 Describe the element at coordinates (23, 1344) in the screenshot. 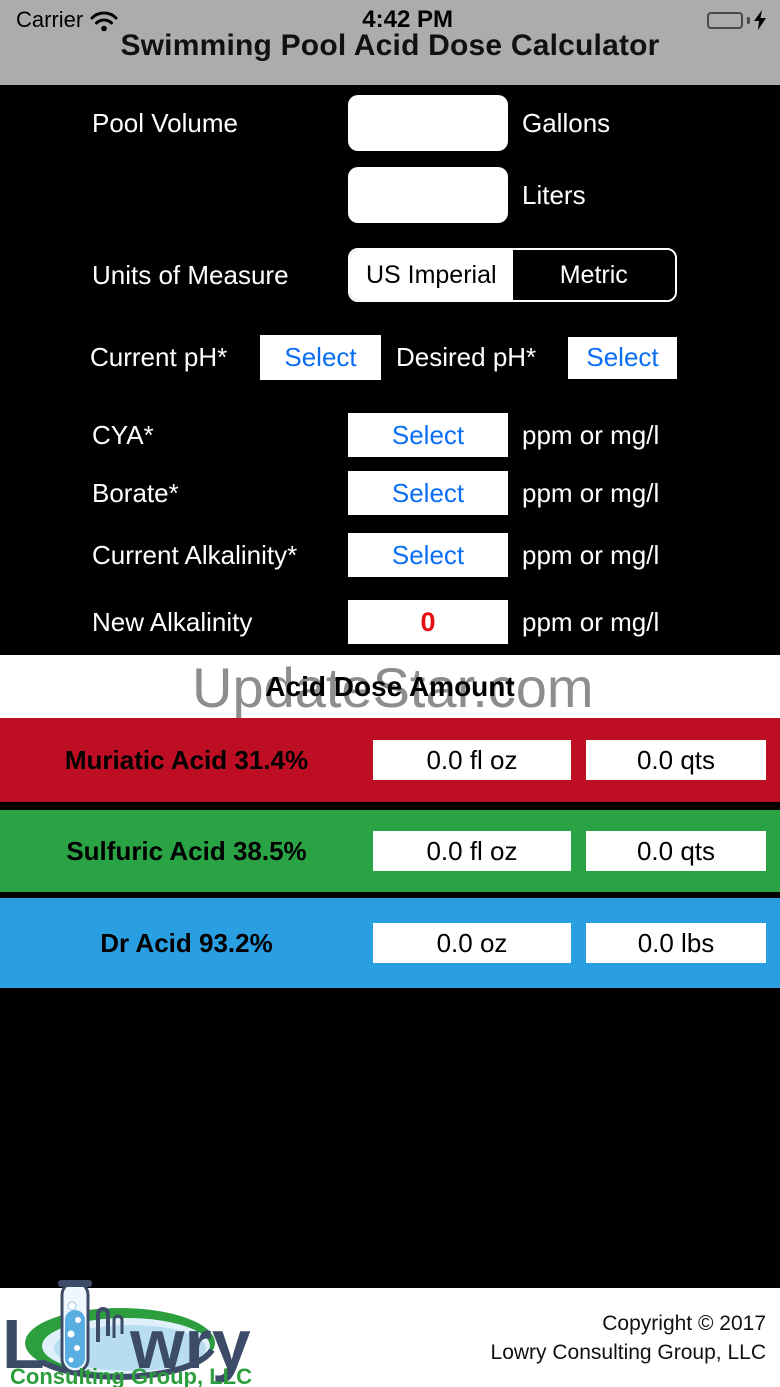

I see `svg-text: L` at that location.